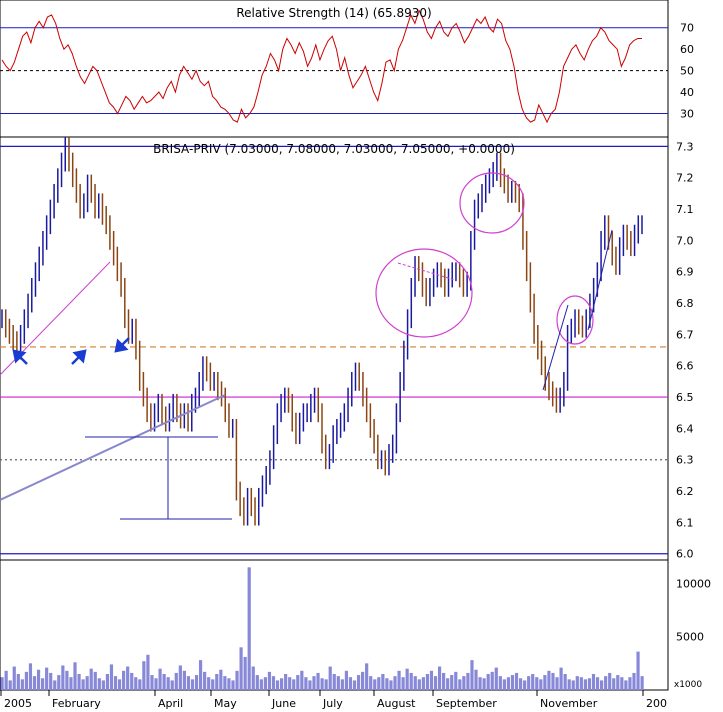  What do you see at coordinates (656, 703) in the screenshot?
I see `x-axis-label: 200` at bounding box center [656, 703].